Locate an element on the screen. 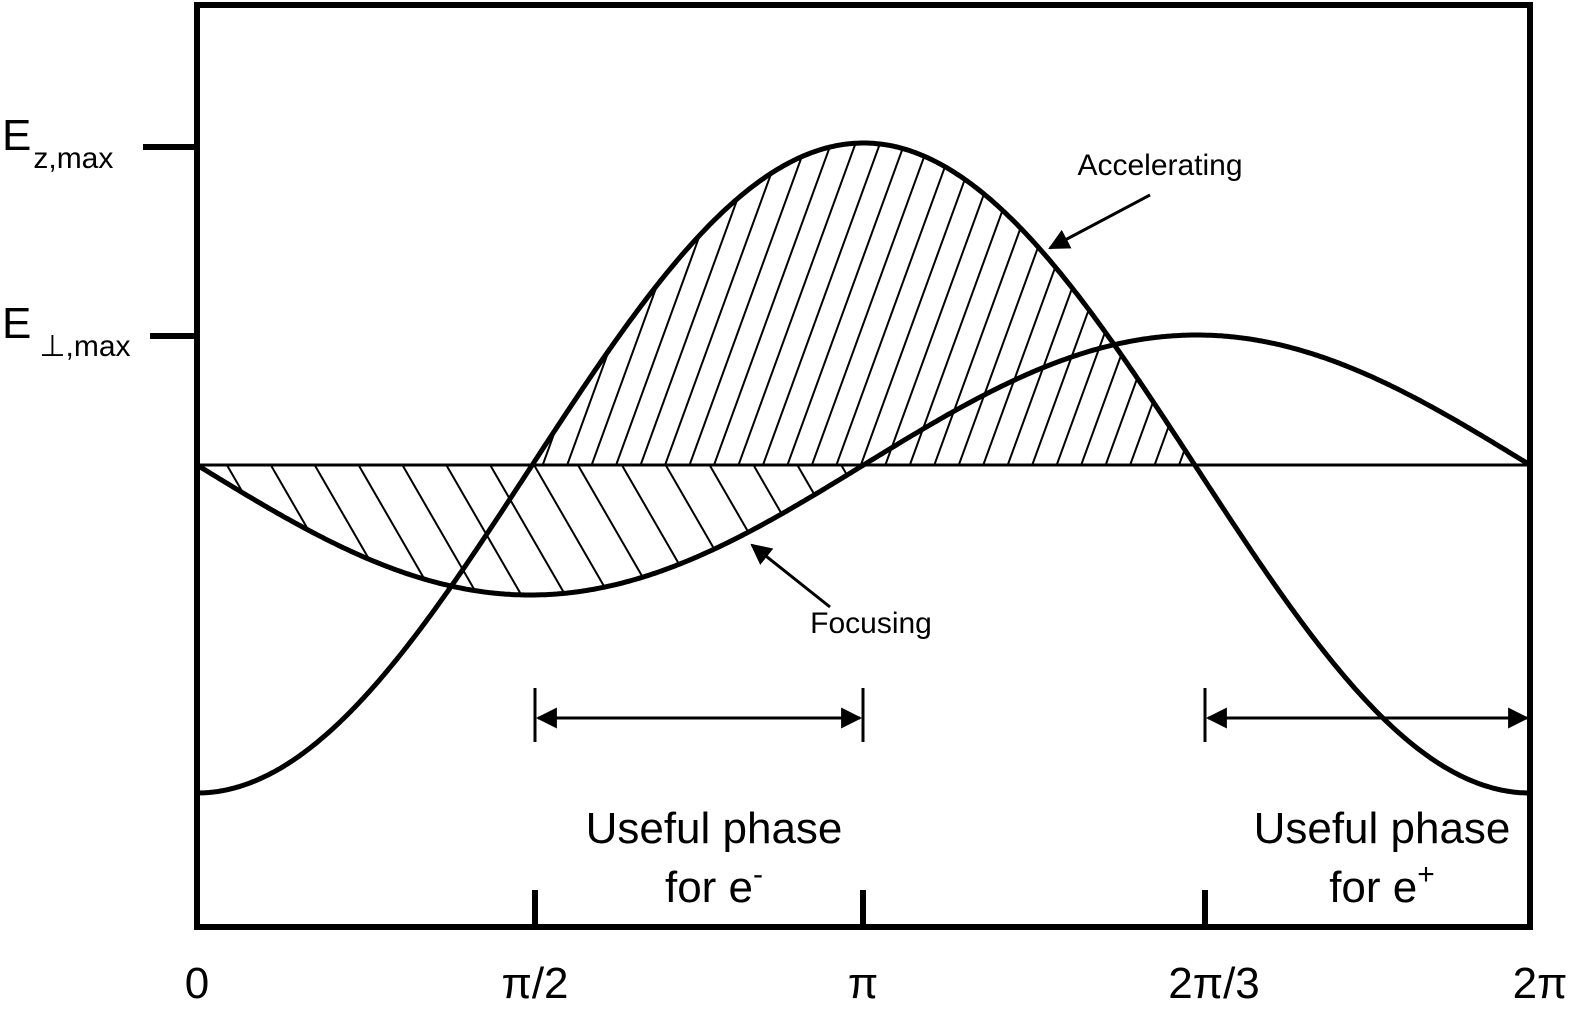 This screenshot has height=1028, width=1581. bottom-ticks is located at coordinates (870, 908).